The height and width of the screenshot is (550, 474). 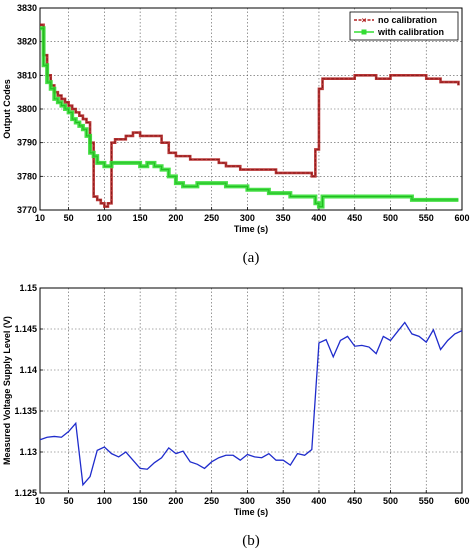 I want to click on legend-box, so click(x=404, y=26).